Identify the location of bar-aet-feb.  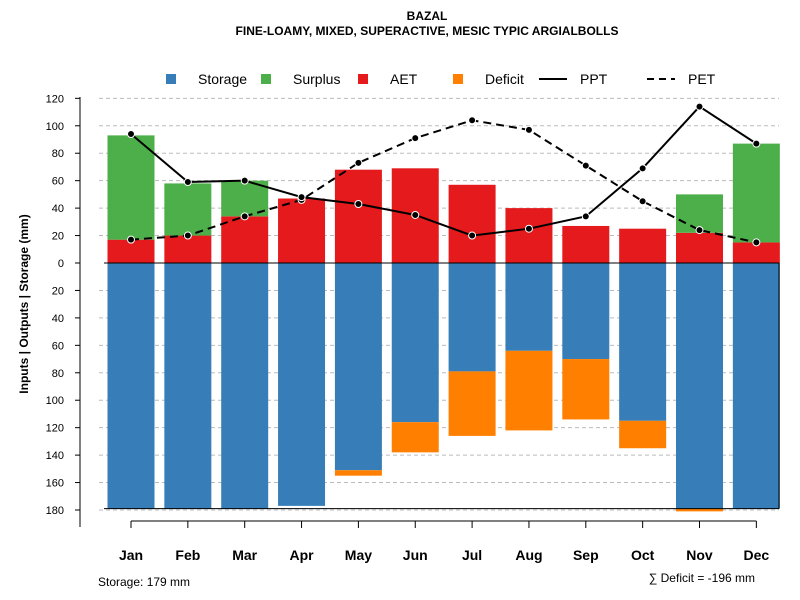
(188, 249).